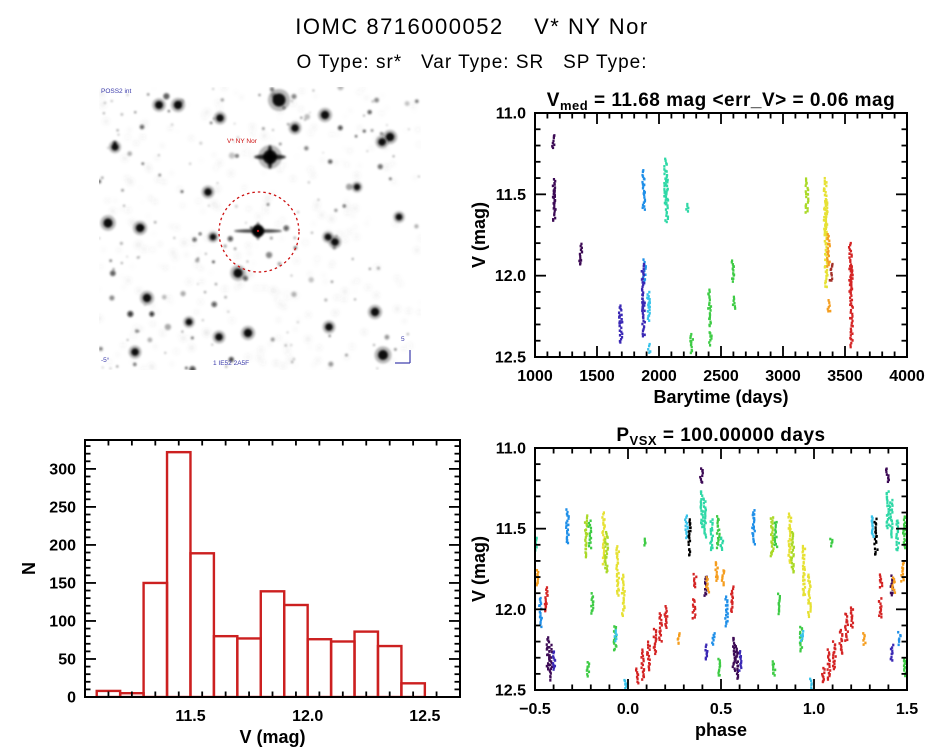 Image resolution: width=944 pixels, height=747 pixels. Describe the element at coordinates (721, 569) in the screenshot. I see `axis-ticks` at that location.